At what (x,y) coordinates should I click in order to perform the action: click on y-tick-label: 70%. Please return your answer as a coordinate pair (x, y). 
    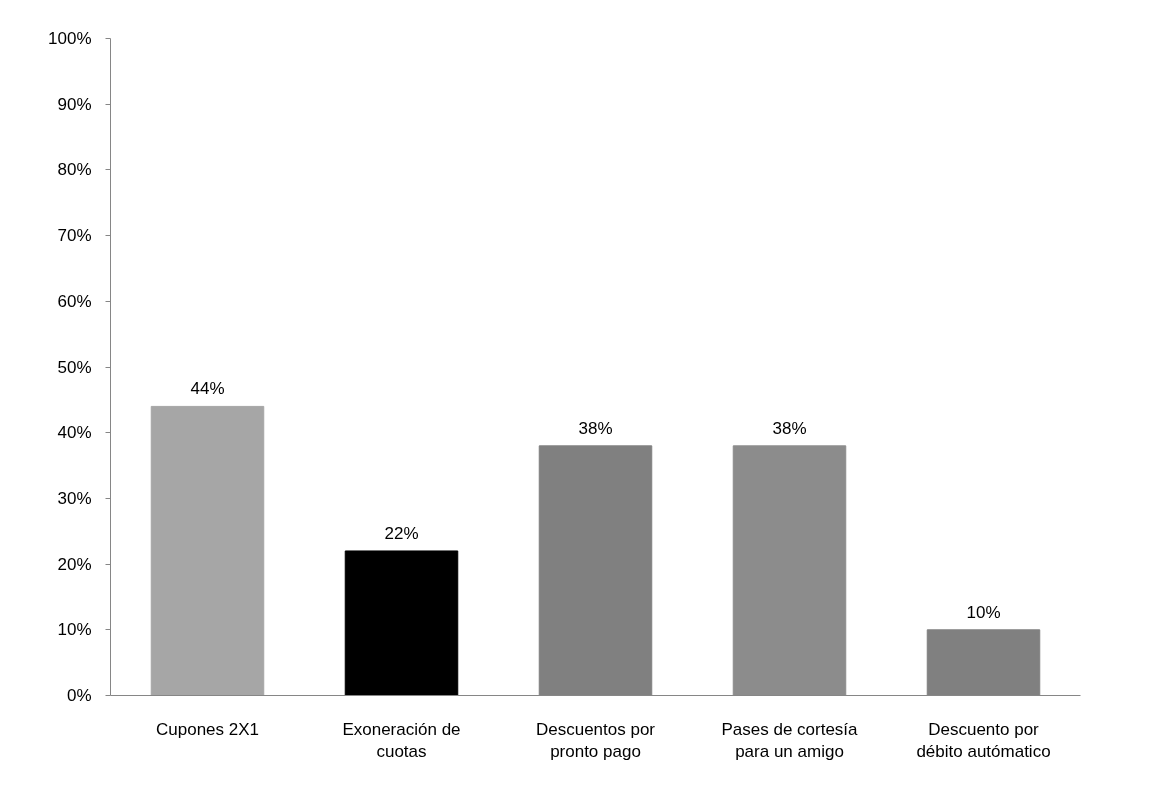
    Looking at the image, I should click on (74, 236).